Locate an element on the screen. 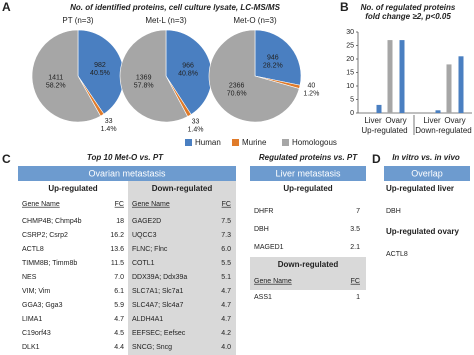 The height and width of the screenshot is (355, 474). gene-name: ASS1 is located at coordinates (263, 297).